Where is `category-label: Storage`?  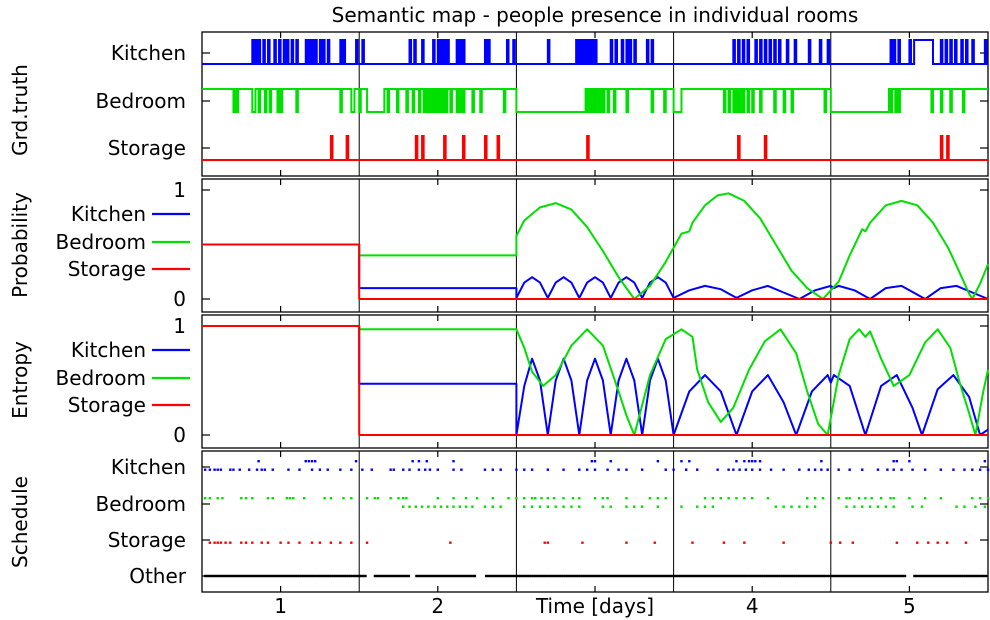
category-label: Storage is located at coordinates (147, 148).